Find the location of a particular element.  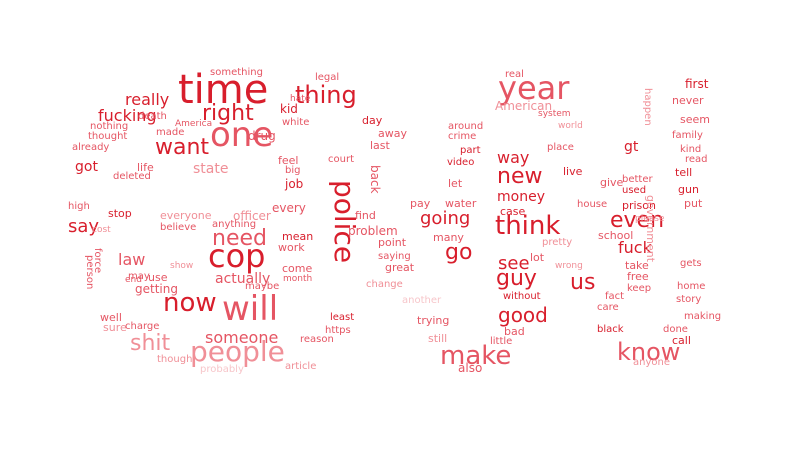

cloud-word: getting is located at coordinates (156, 289).